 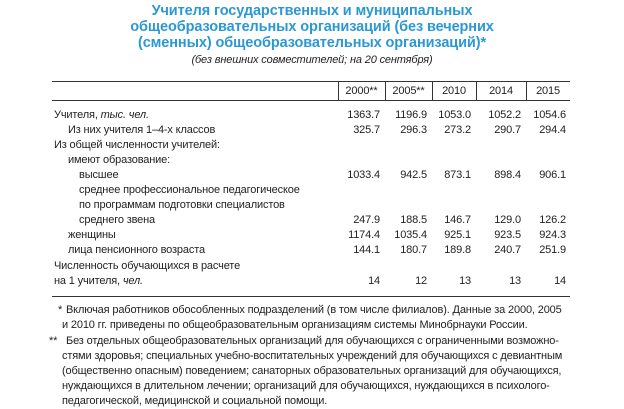 What do you see at coordinates (454, 91) in the screenshot?
I see `column-header: 2010` at bounding box center [454, 91].